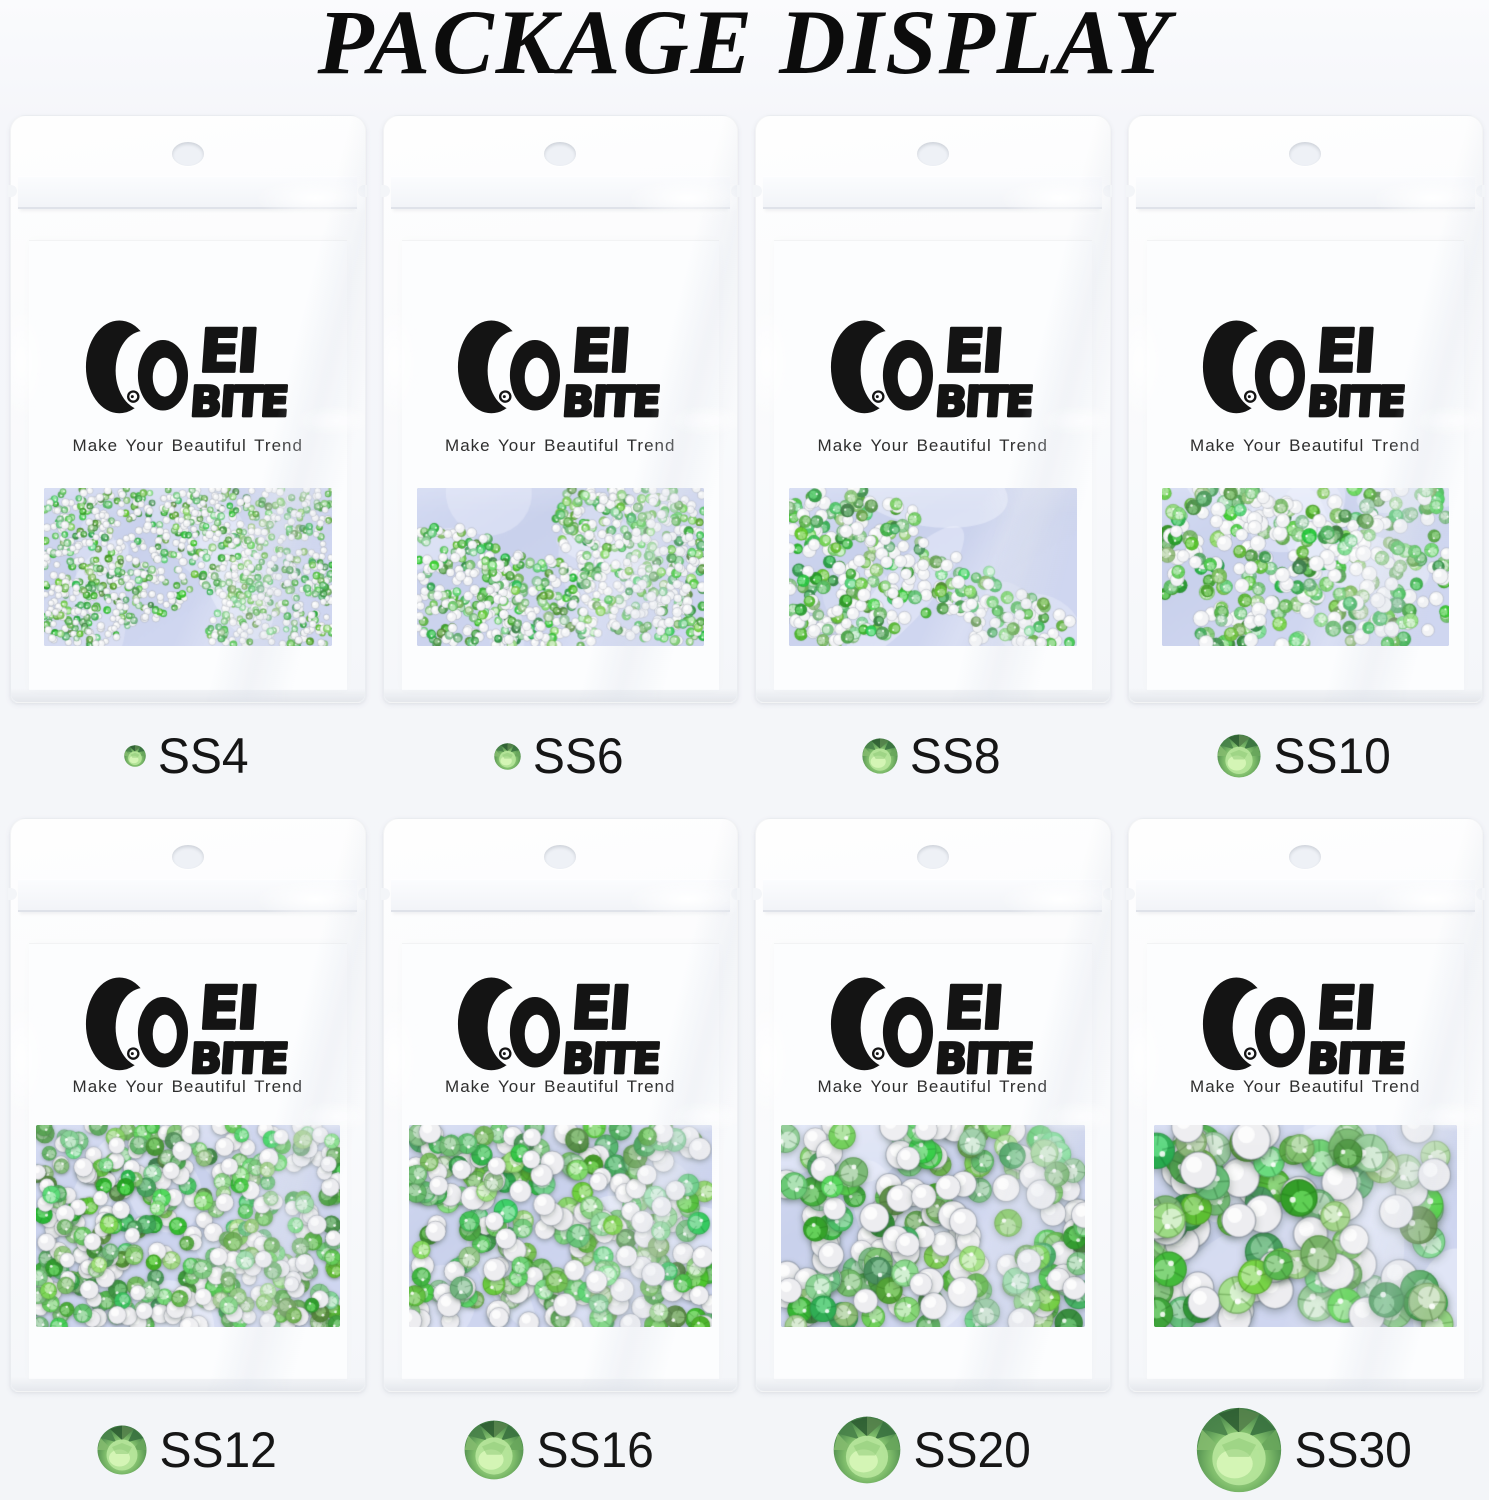 The image size is (1489, 1500). I want to click on package-bag-ss4: EI BITE Make Your Beautiful Trend, so click(188, 409).